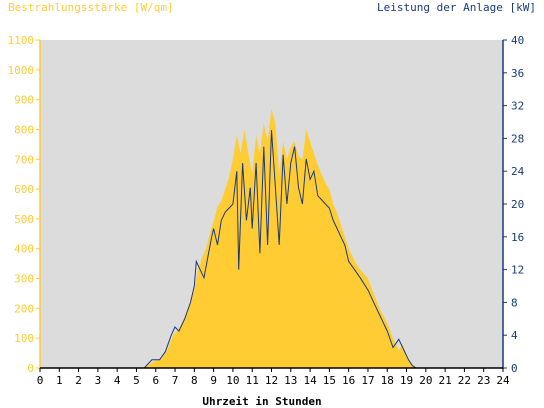 This screenshot has height=408, width=544. What do you see at coordinates (136, 380) in the screenshot?
I see `x-tick-label: 5` at bounding box center [136, 380].